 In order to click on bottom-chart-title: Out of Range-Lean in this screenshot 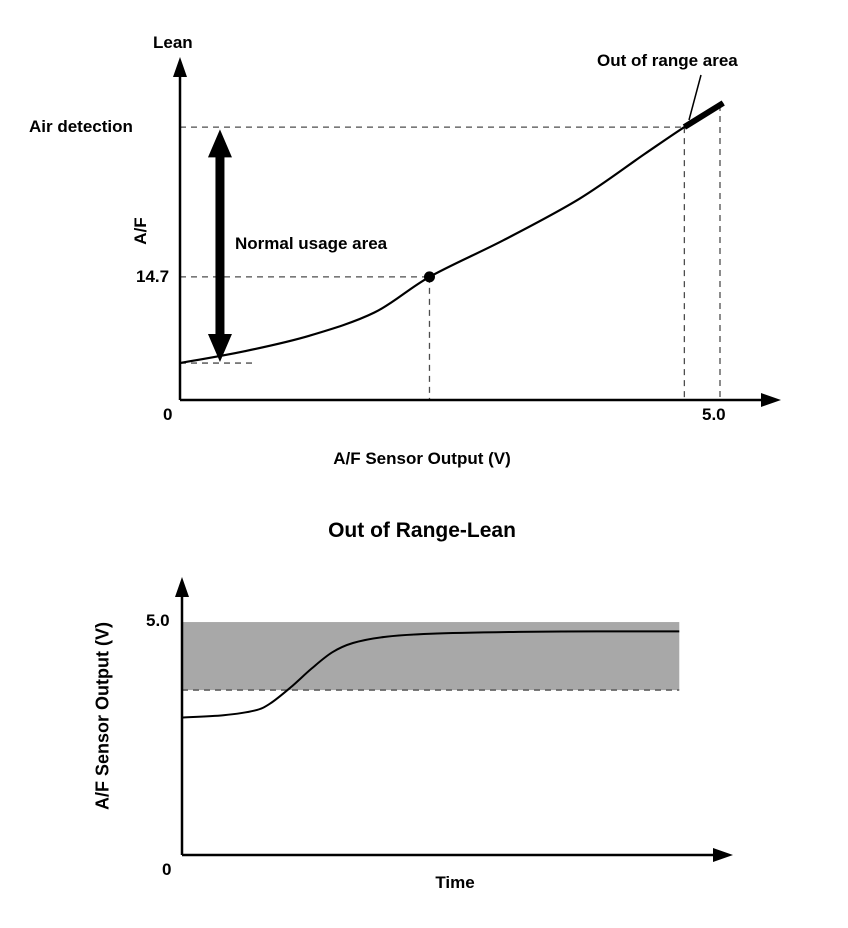, I will do `click(422, 530)`.